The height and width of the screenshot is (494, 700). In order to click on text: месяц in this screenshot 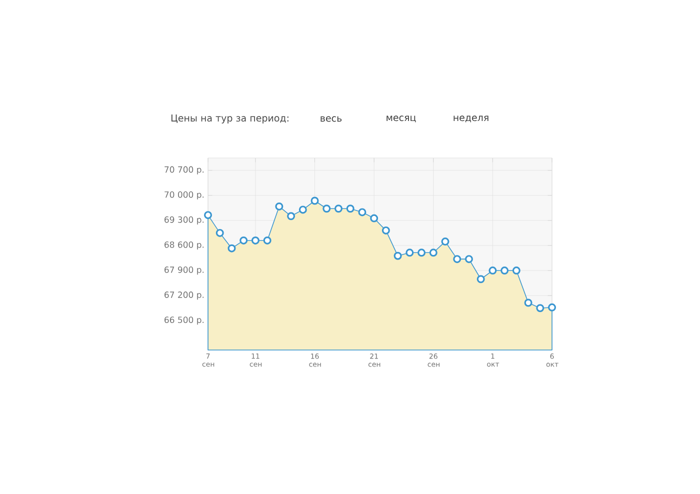, I will do `click(401, 119)`.